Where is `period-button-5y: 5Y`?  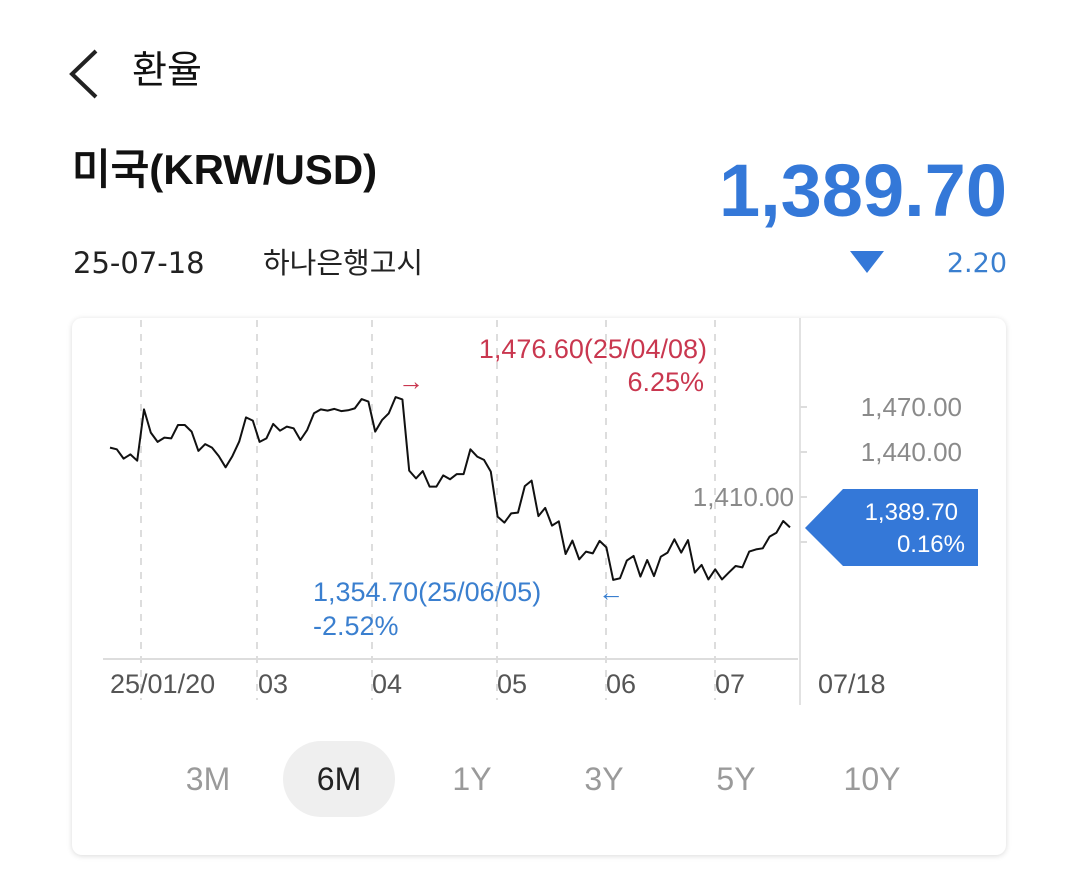 period-button-5y: 5Y is located at coordinates (736, 779).